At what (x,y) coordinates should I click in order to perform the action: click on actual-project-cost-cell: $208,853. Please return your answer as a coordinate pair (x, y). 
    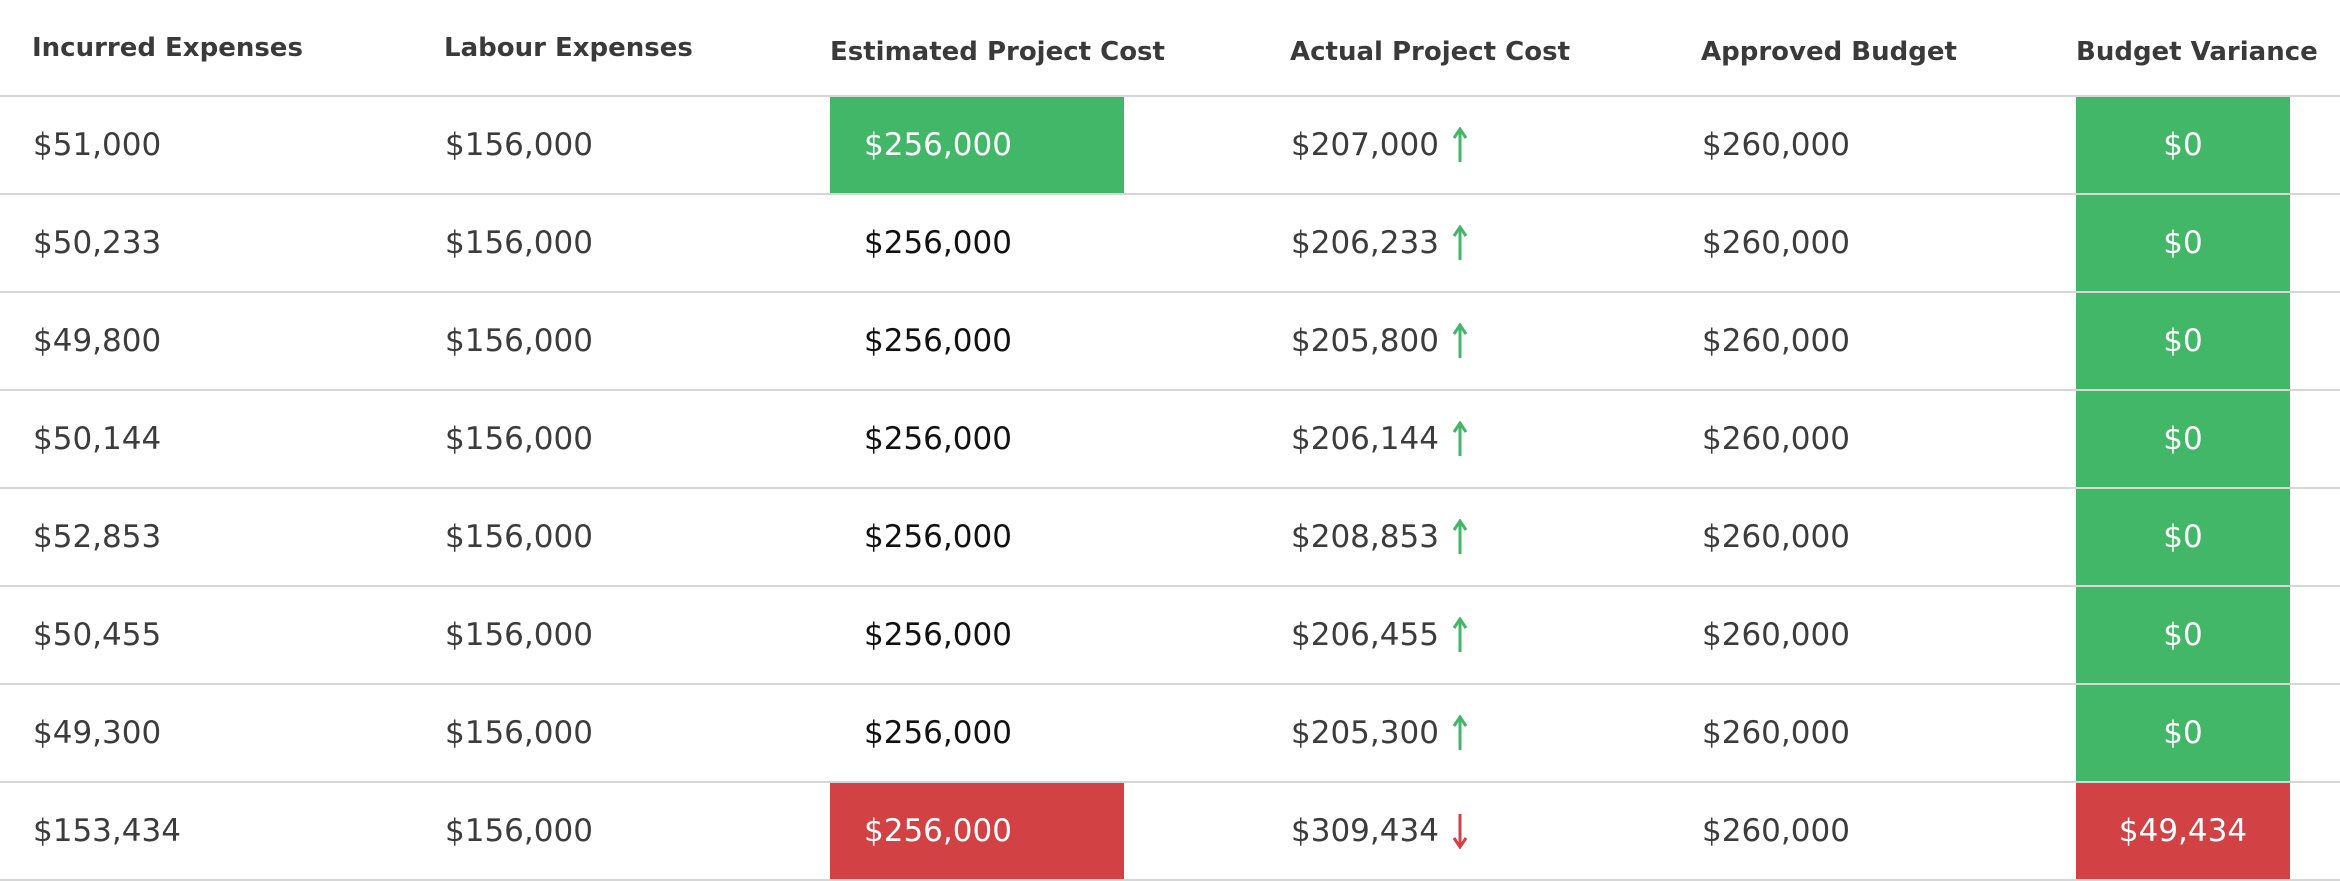
    Looking at the image, I should click on (1379, 537).